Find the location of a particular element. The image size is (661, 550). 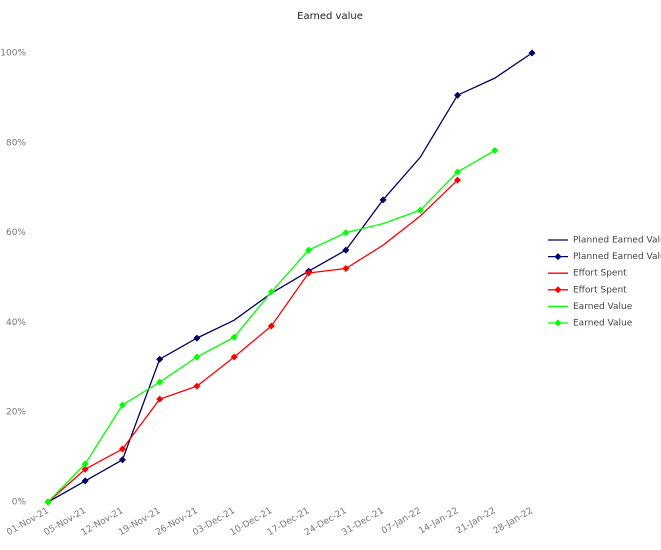

x-tick-label: 14-Jan-22 is located at coordinates (438, 521).